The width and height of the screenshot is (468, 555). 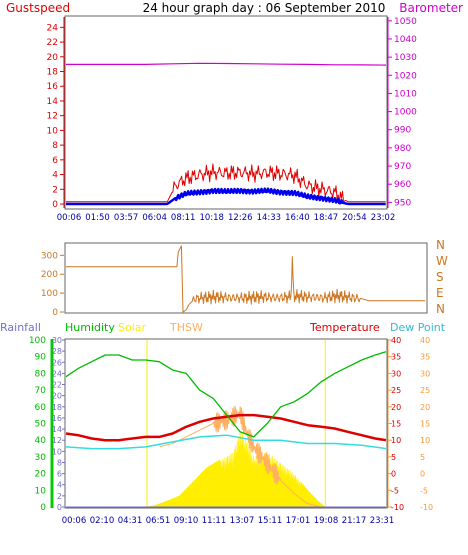 I want to click on rain-tick-label: 26, so click(x=57, y=362).